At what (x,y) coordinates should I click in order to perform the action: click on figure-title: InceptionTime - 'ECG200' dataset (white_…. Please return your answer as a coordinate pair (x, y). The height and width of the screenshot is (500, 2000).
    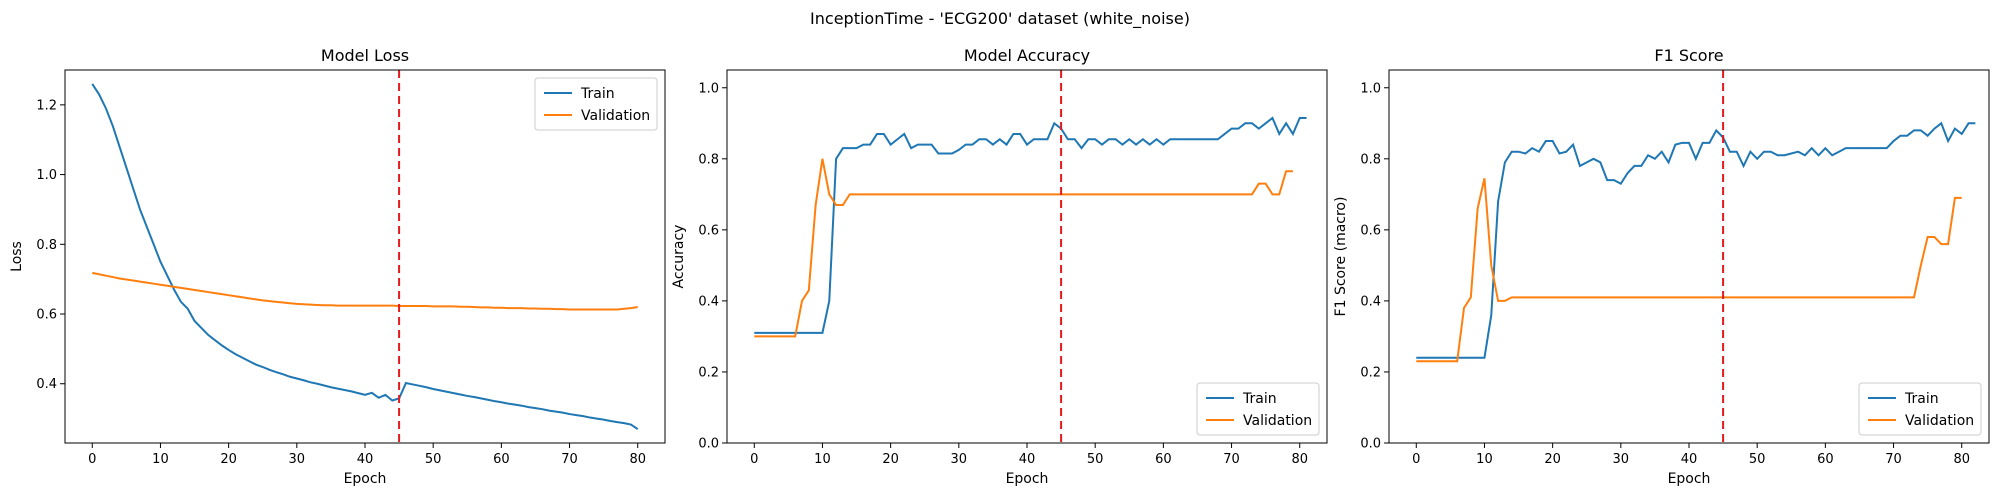
    Looking at the image, I should click on (1000, 19).